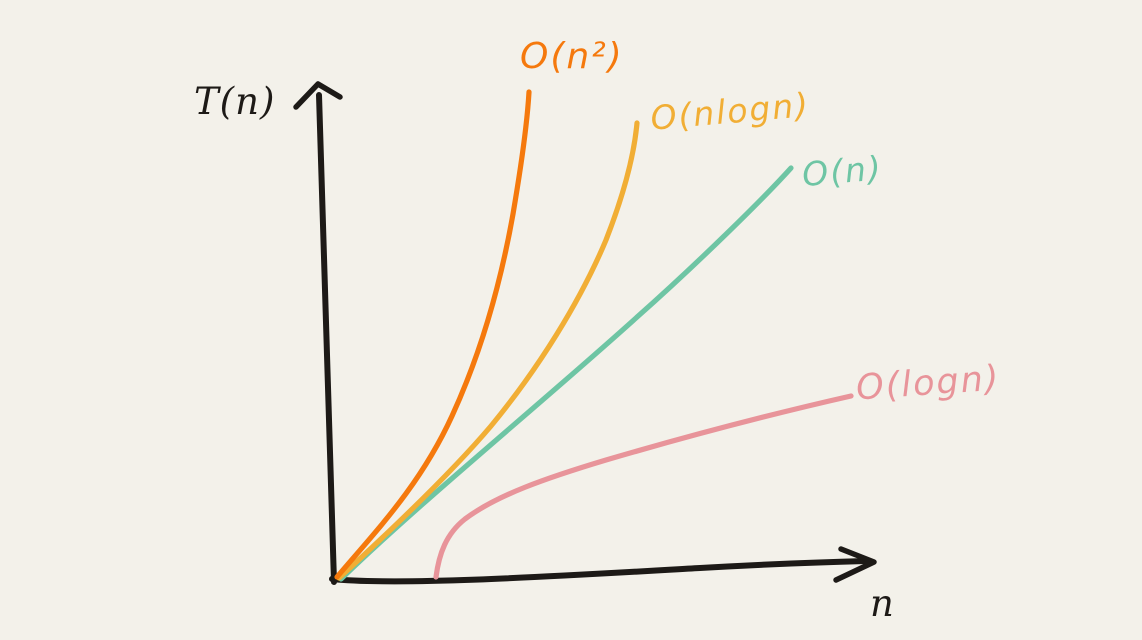  Describe the element at coordinates (318, 95) in the screenshot. I see `y-axis-arrowhead-icon` at that location.